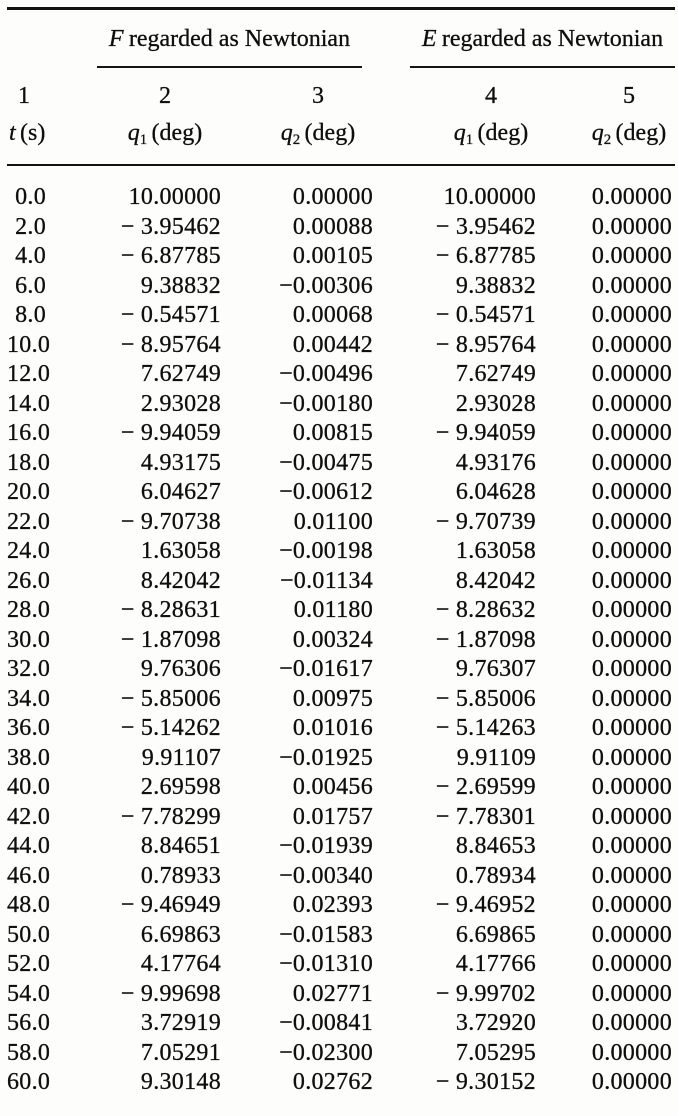 The image size is (678, 1116). I want to click on cell-e-q1: 8.42042, so click(495, 580).